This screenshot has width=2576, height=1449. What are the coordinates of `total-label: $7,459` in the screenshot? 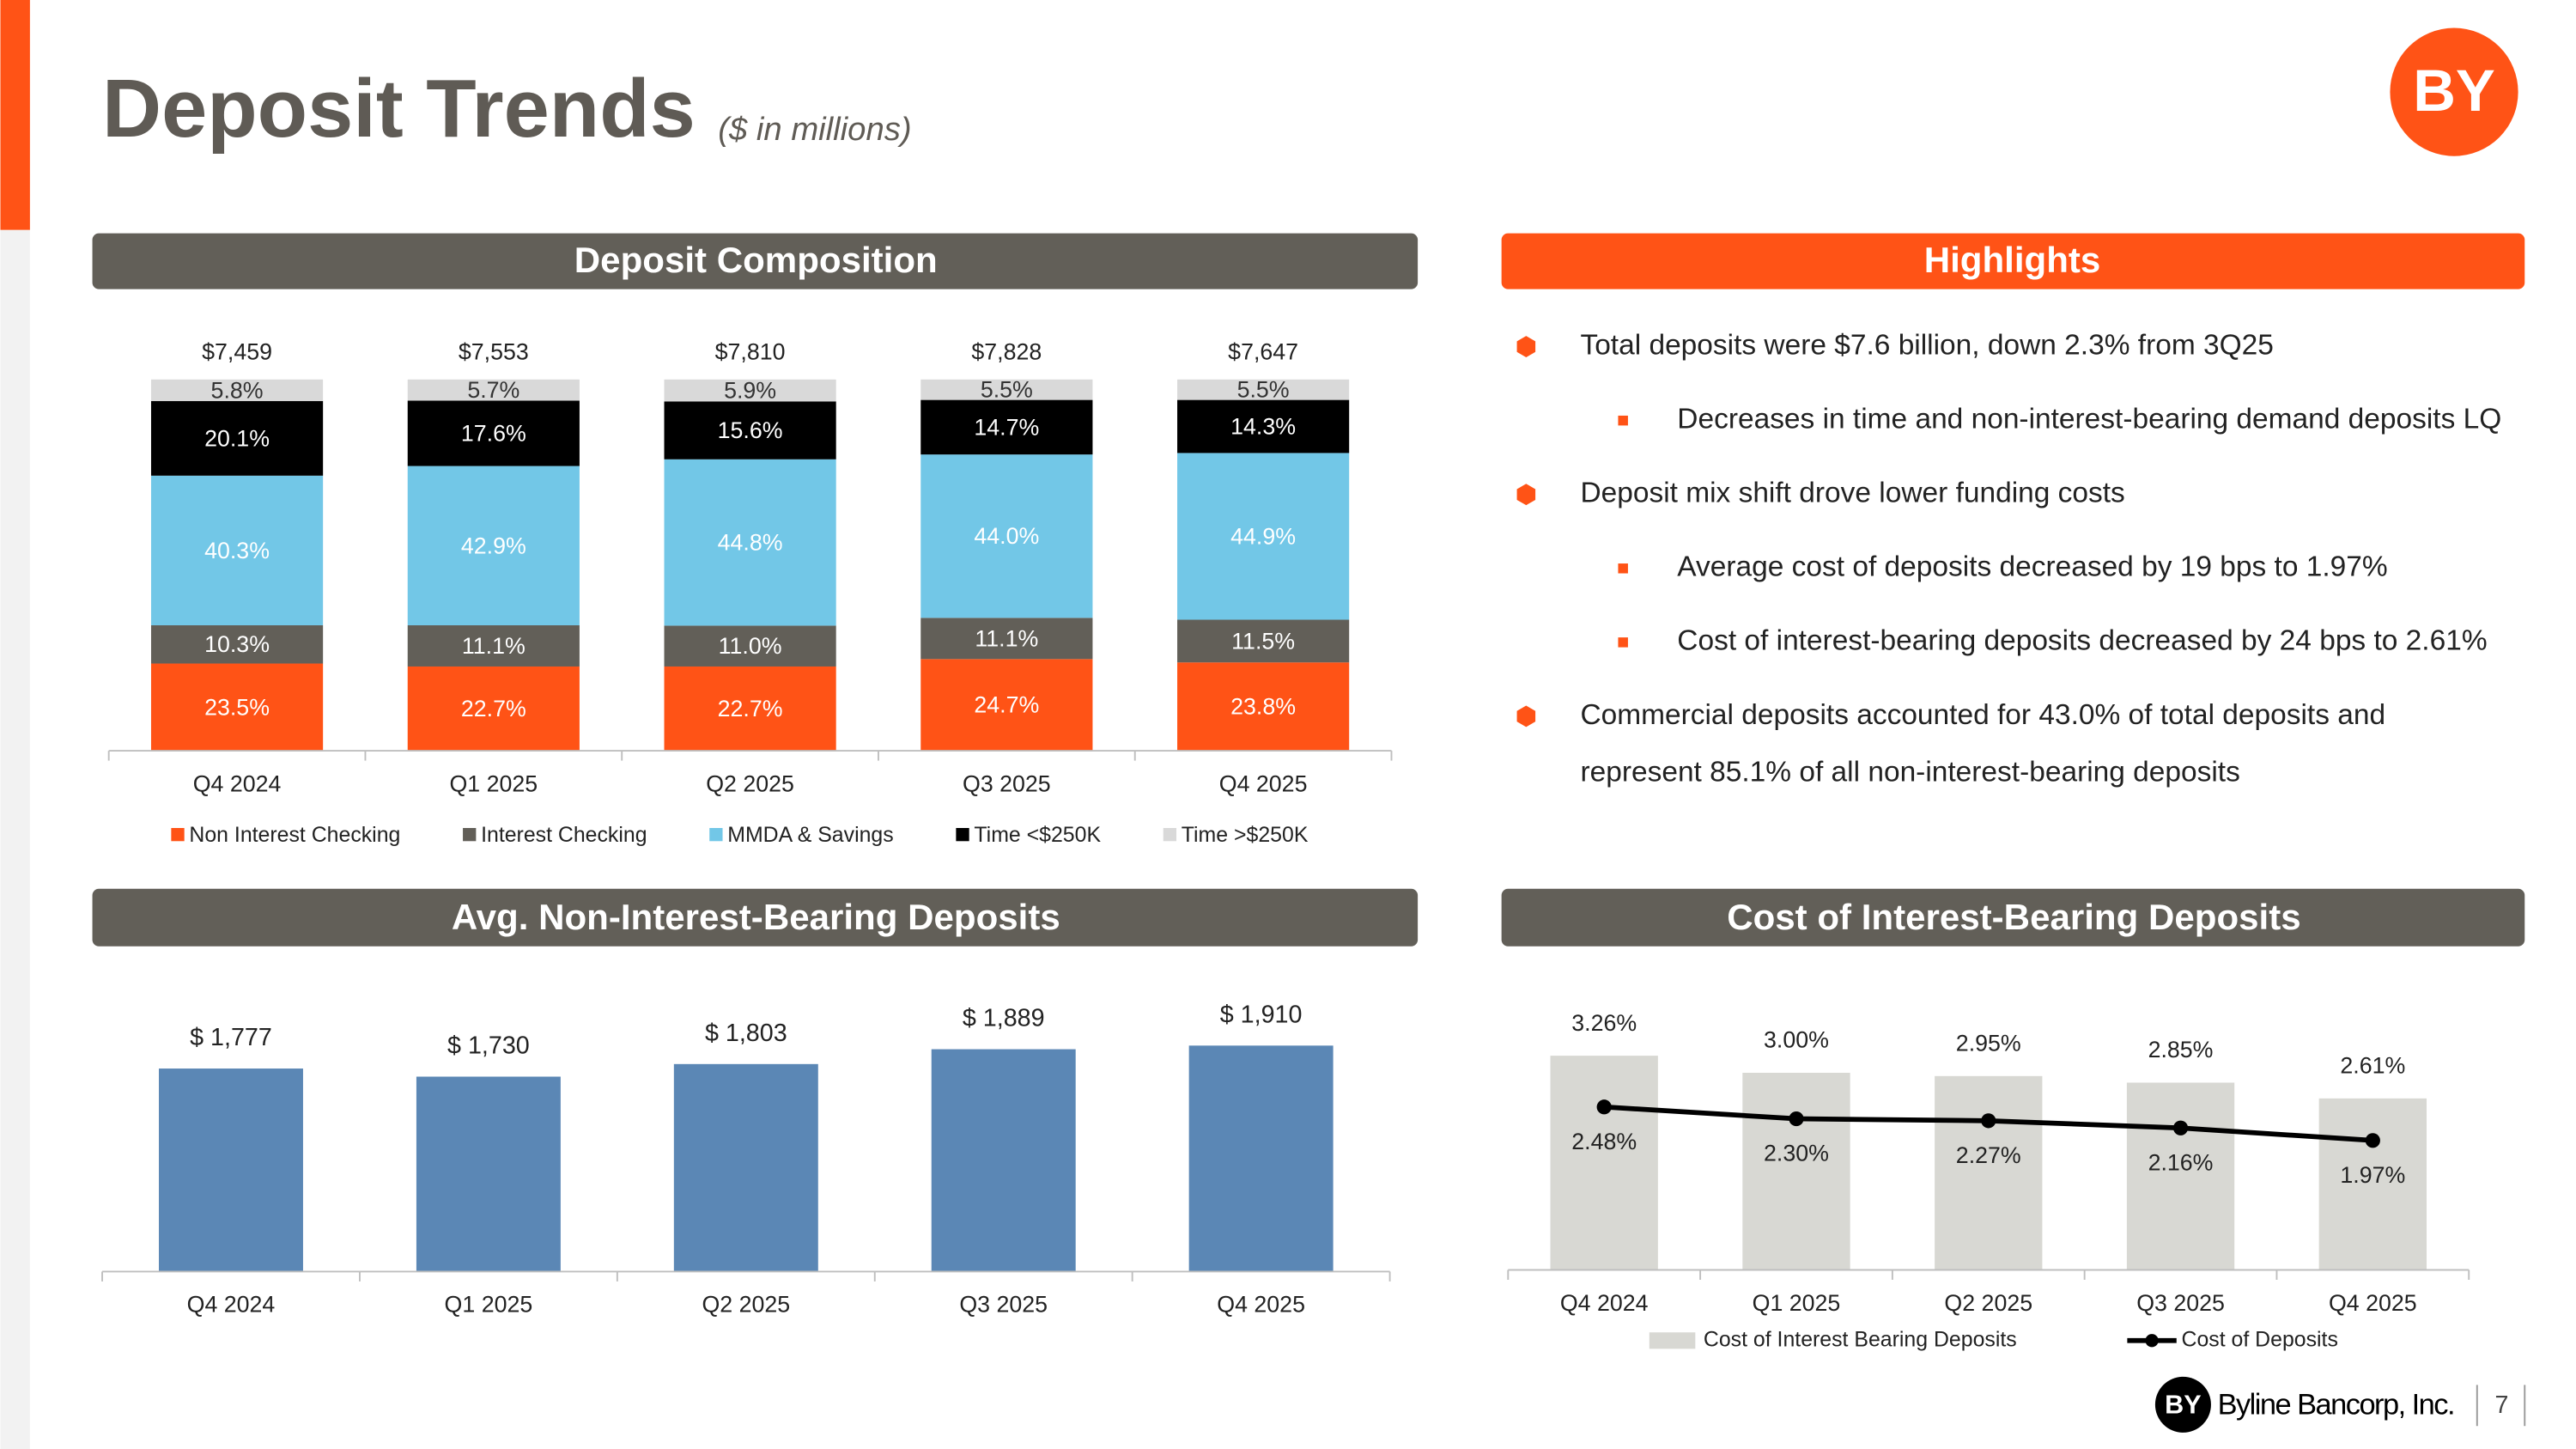 It's located at (237, 351).